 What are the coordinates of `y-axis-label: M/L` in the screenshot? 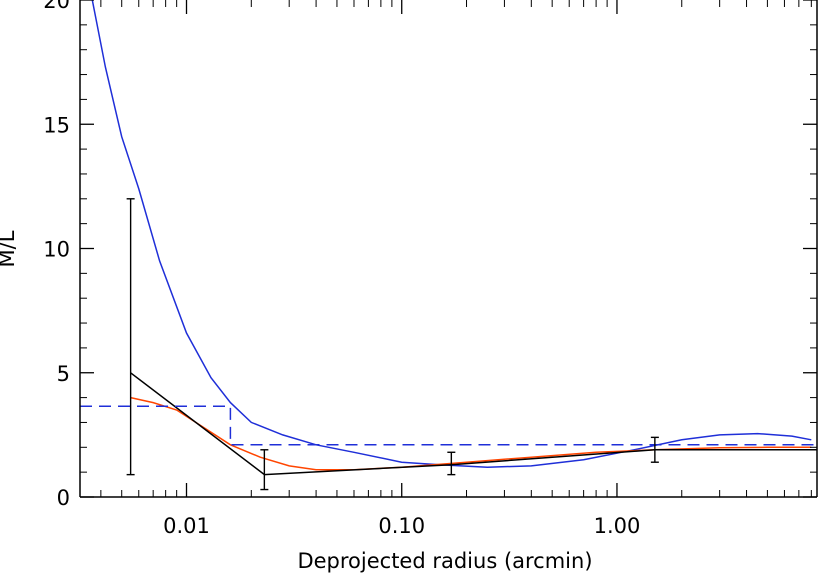 It's located at (9, 248).